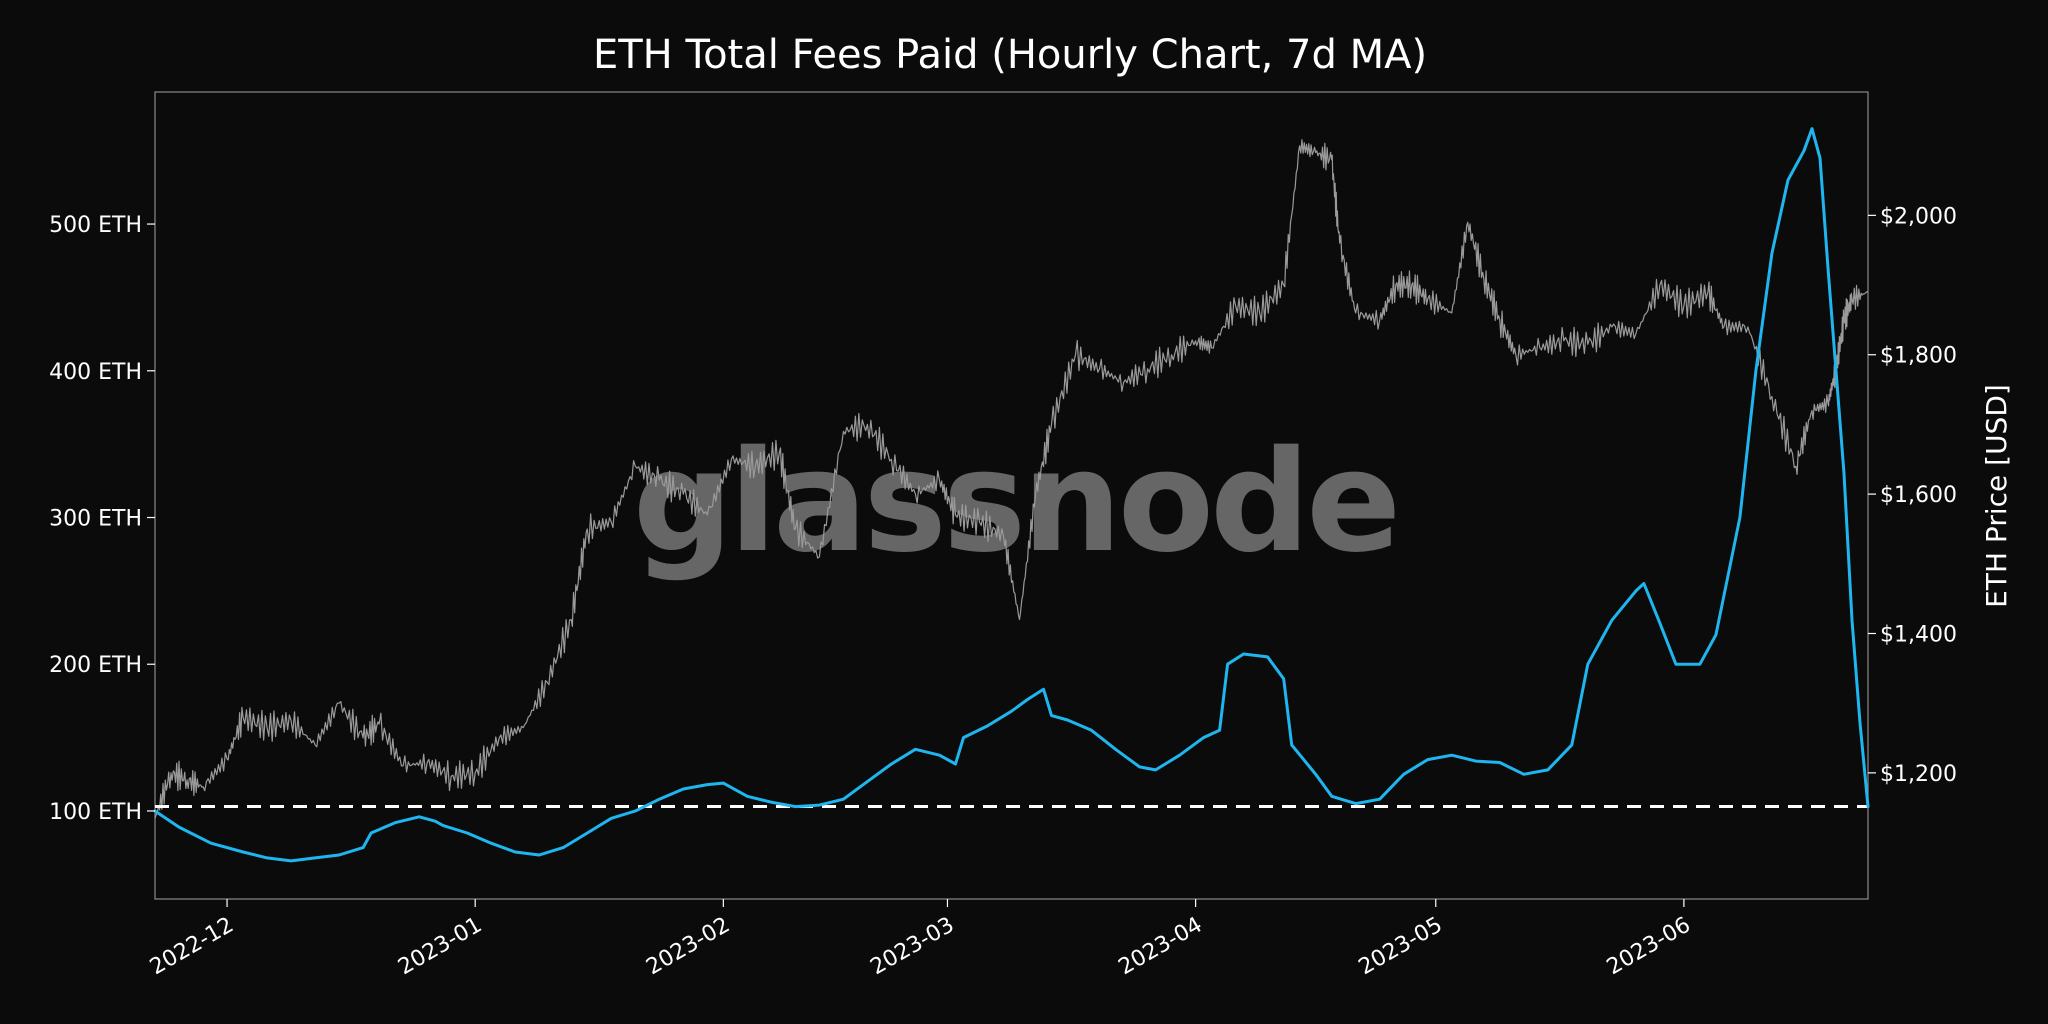 This screenshot has width=2048, height=1024. Describe the element at coordinates (95, 665) in the screenshot. I see `y-left-tick-label: 200 ETH` at that location.